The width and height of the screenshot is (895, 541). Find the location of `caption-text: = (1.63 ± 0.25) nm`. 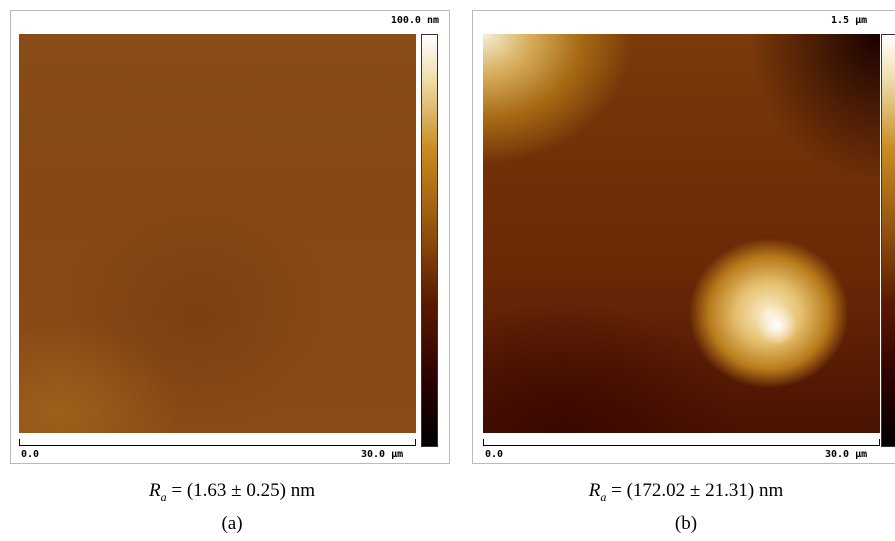

caption-text: = (1.63 ± 0.25) nm is located at coordinates (240, 490).